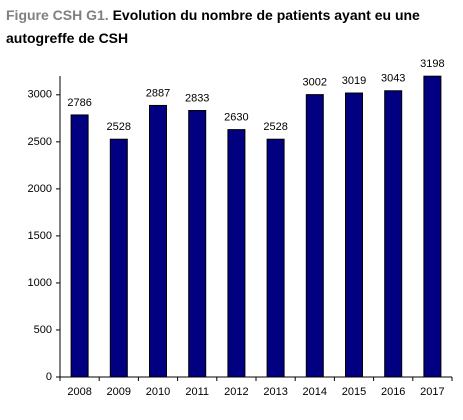 This screenshot has width=463, height=420. Describe the element at coordinates (158, 392) in the screenshot. I see `x-tick-label: 2010` at that location.